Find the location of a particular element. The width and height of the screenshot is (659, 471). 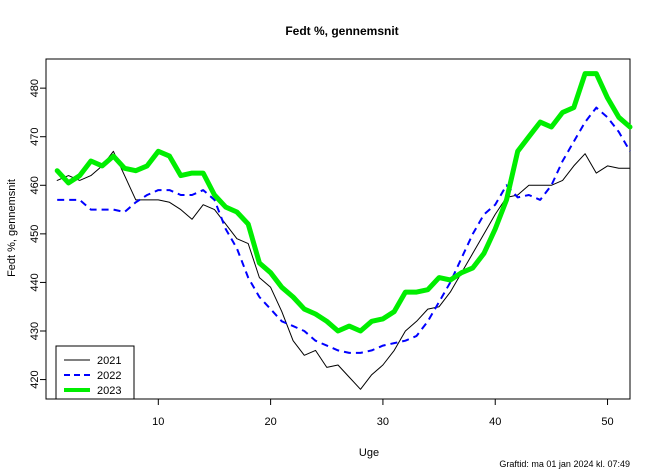

chart-title: Fedt %, gennemsnit is located at coordinates (341, 31).